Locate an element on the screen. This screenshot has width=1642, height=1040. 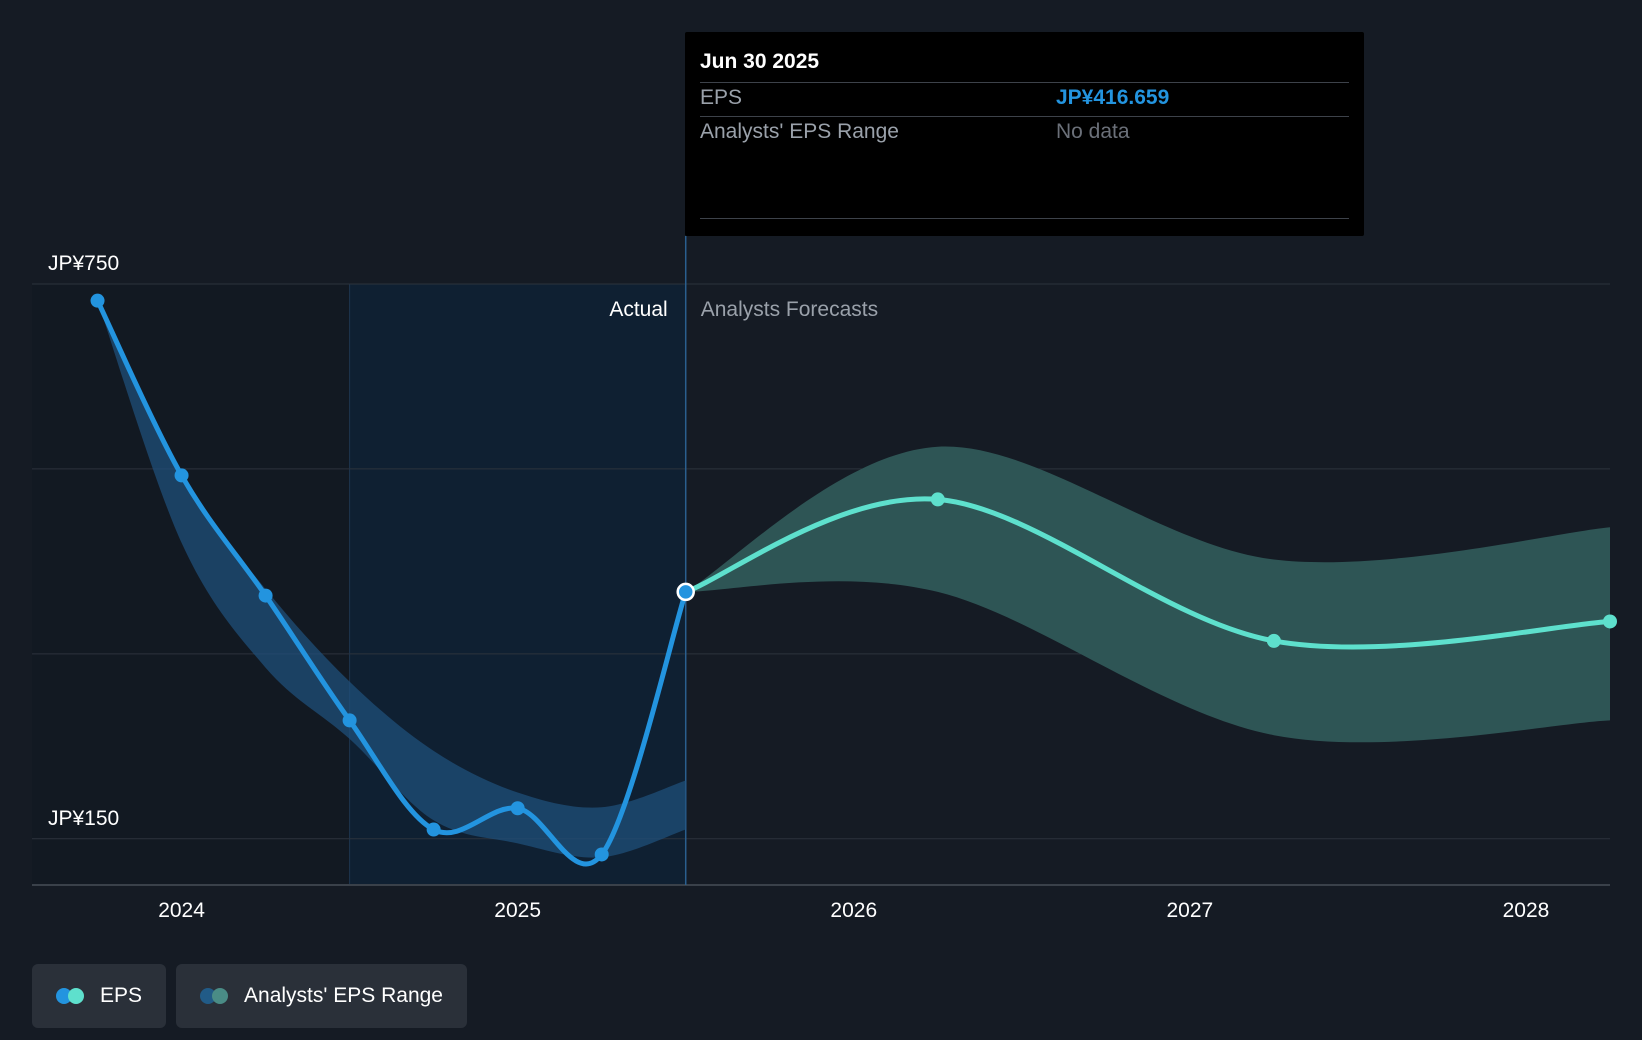
tooltip-eps-value: JP¥416.659 is located at coordinates (1113, 97).